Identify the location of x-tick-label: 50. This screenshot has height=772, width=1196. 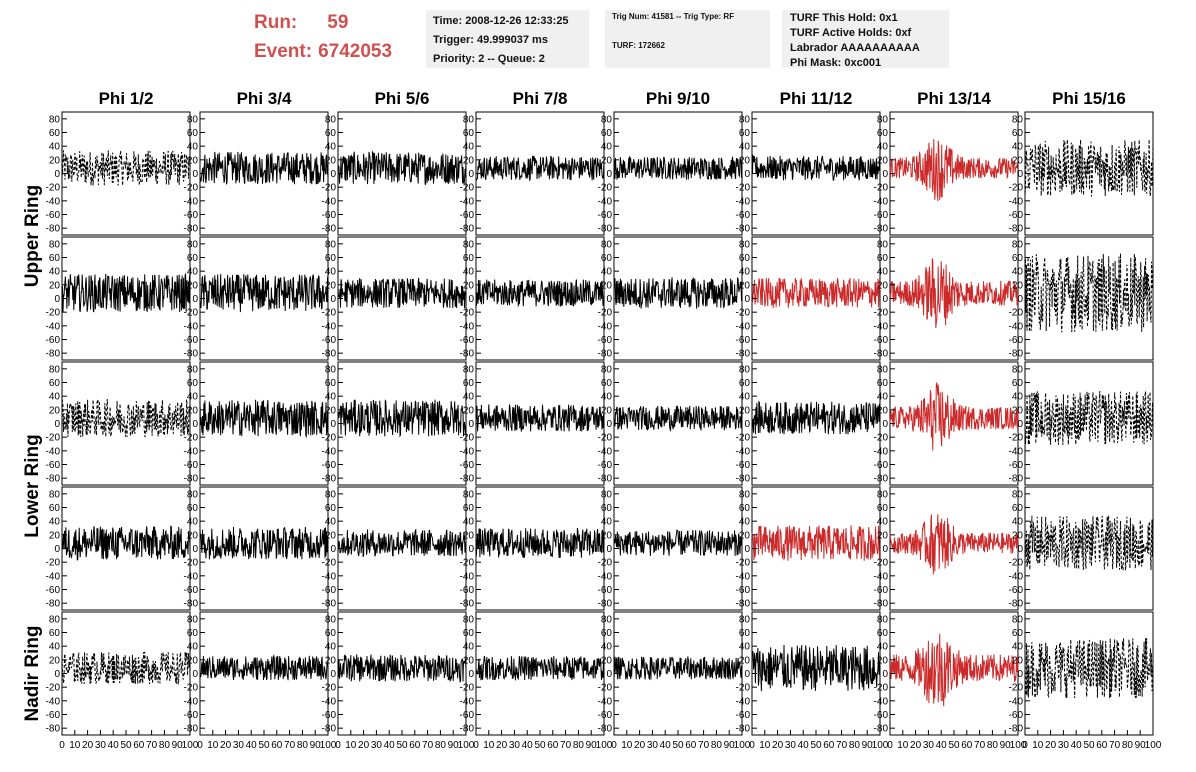
(402, 745).